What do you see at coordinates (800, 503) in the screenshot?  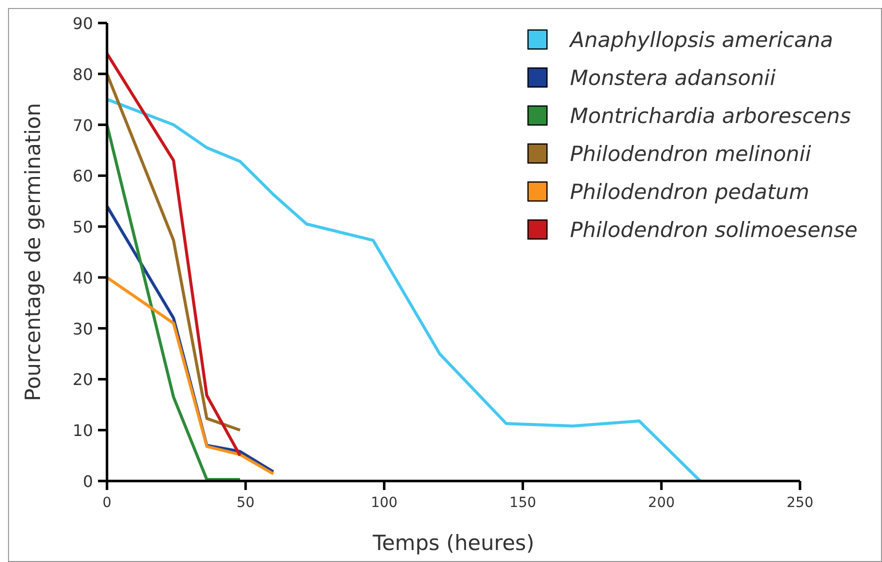 I see `x-tick-label: 250` at bounding box center [800, 503].